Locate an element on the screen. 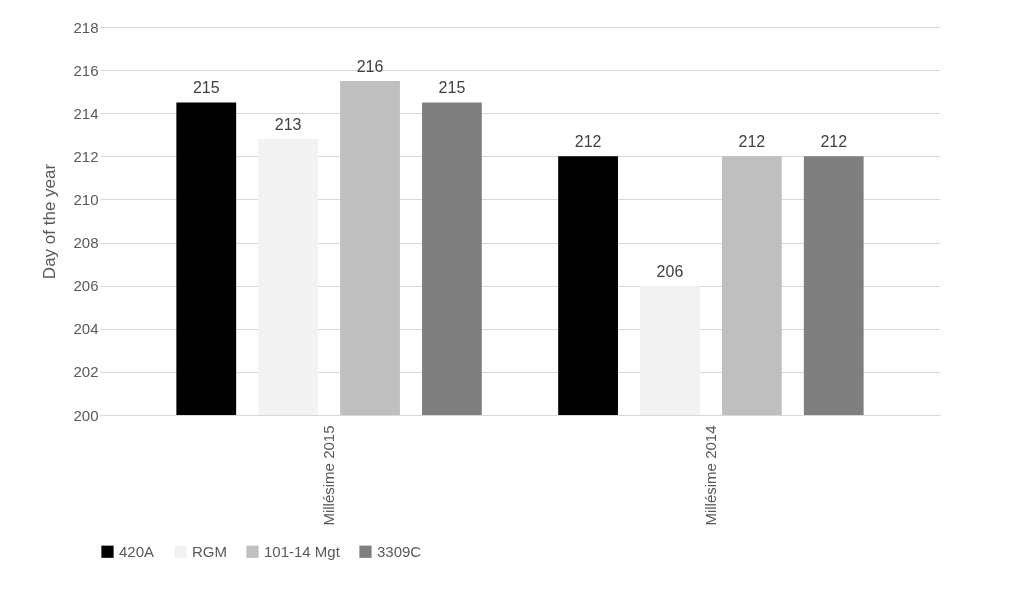  y-tick-label: 204 is located at coordinates (86, 329).